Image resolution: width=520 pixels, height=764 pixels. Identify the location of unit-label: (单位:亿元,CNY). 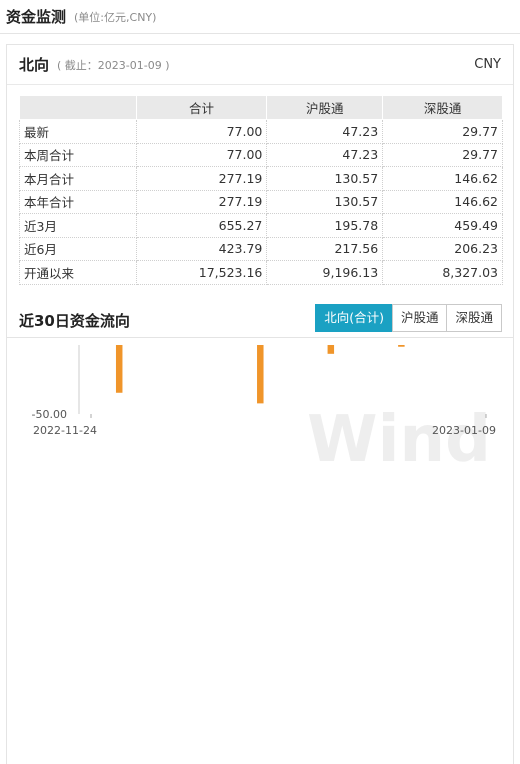
(115, 17).